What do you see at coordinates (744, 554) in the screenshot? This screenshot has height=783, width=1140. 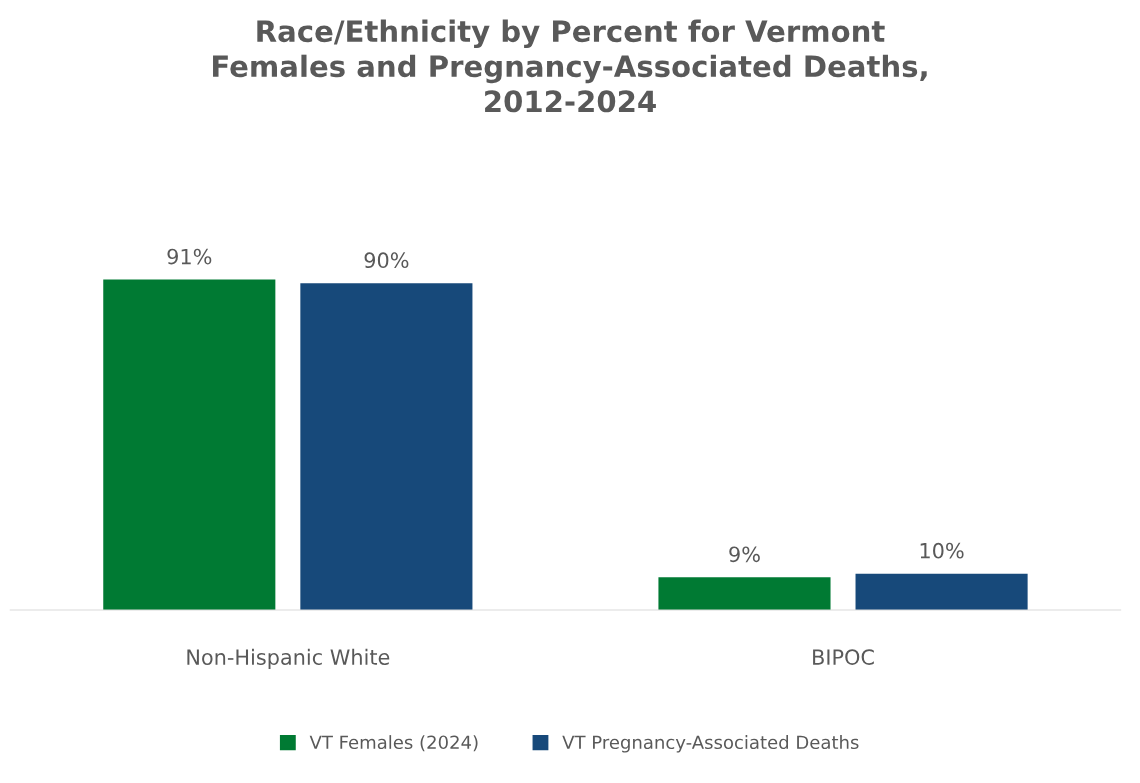 I see `data-label: 9%` at bounding box center [744, 554].